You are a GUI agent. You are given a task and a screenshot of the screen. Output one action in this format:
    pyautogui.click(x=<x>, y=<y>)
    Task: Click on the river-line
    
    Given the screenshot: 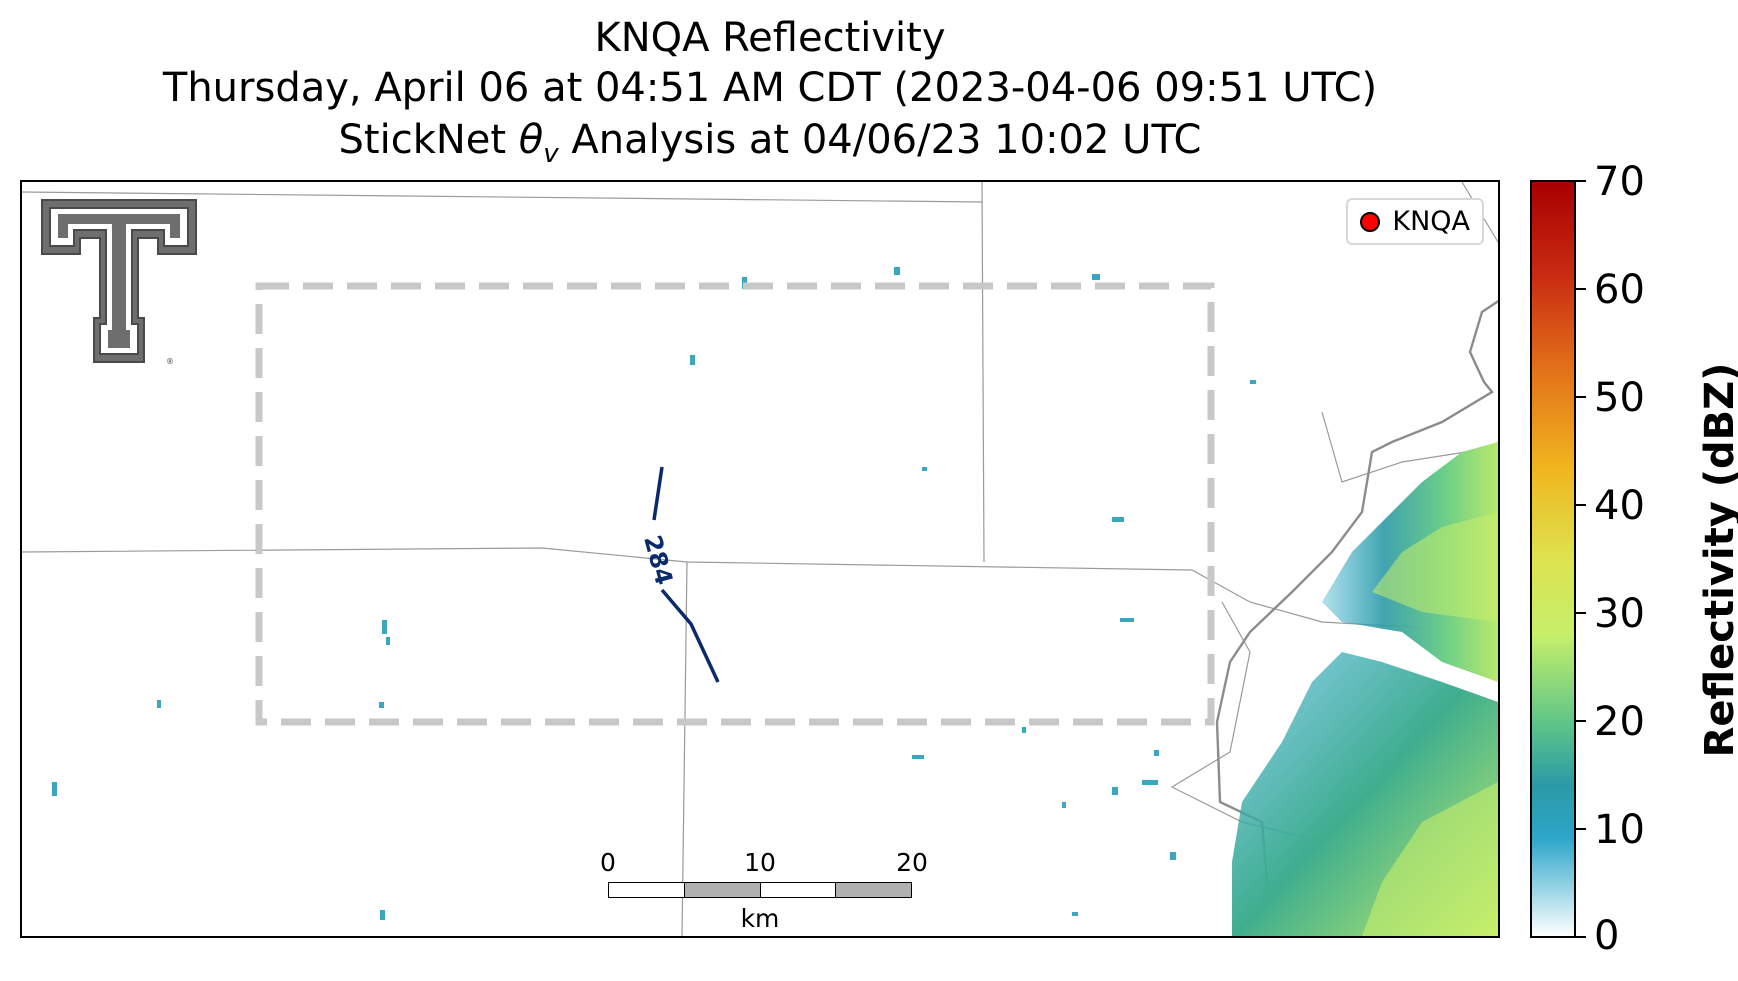 What is the action you would take?
    pyautogui.click(x=1356, y=617)
    